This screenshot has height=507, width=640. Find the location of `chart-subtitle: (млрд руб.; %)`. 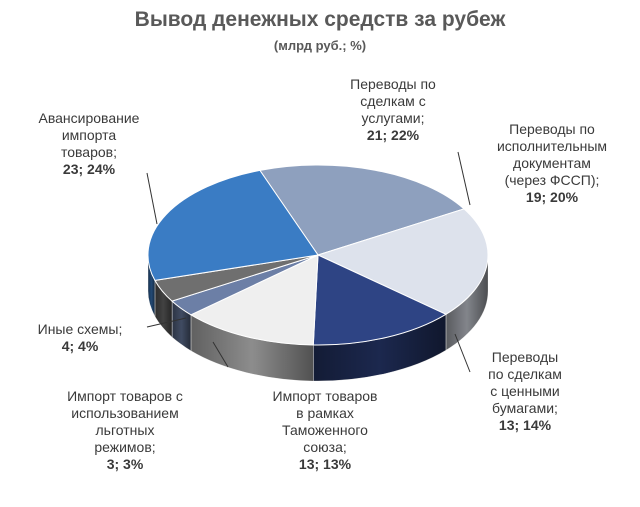

chart-subtitle: (млрд руб.; %) is located at coordinates (320, 45).